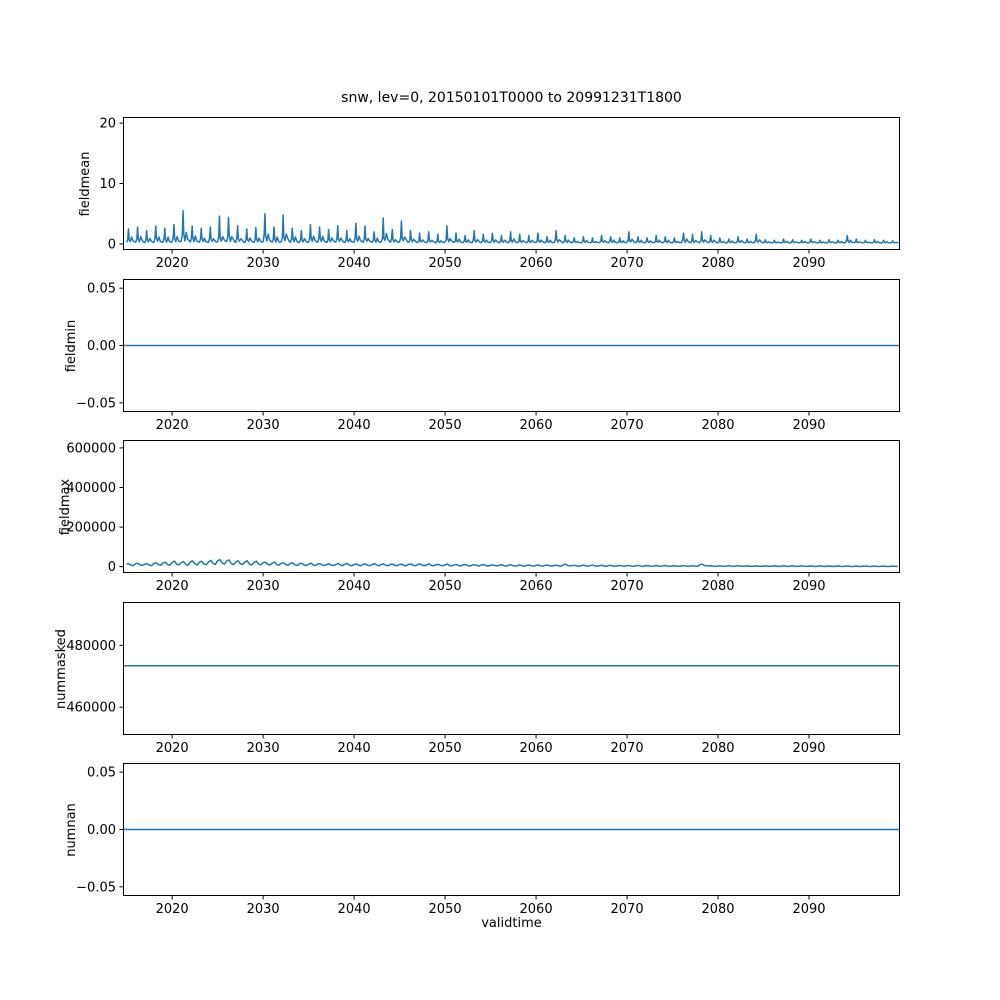 The width and height of the screenshot is (1000, 1000). Describe the element at coordinates (512, 563) in the screenshot. I see `fieldmax-line` at that location.